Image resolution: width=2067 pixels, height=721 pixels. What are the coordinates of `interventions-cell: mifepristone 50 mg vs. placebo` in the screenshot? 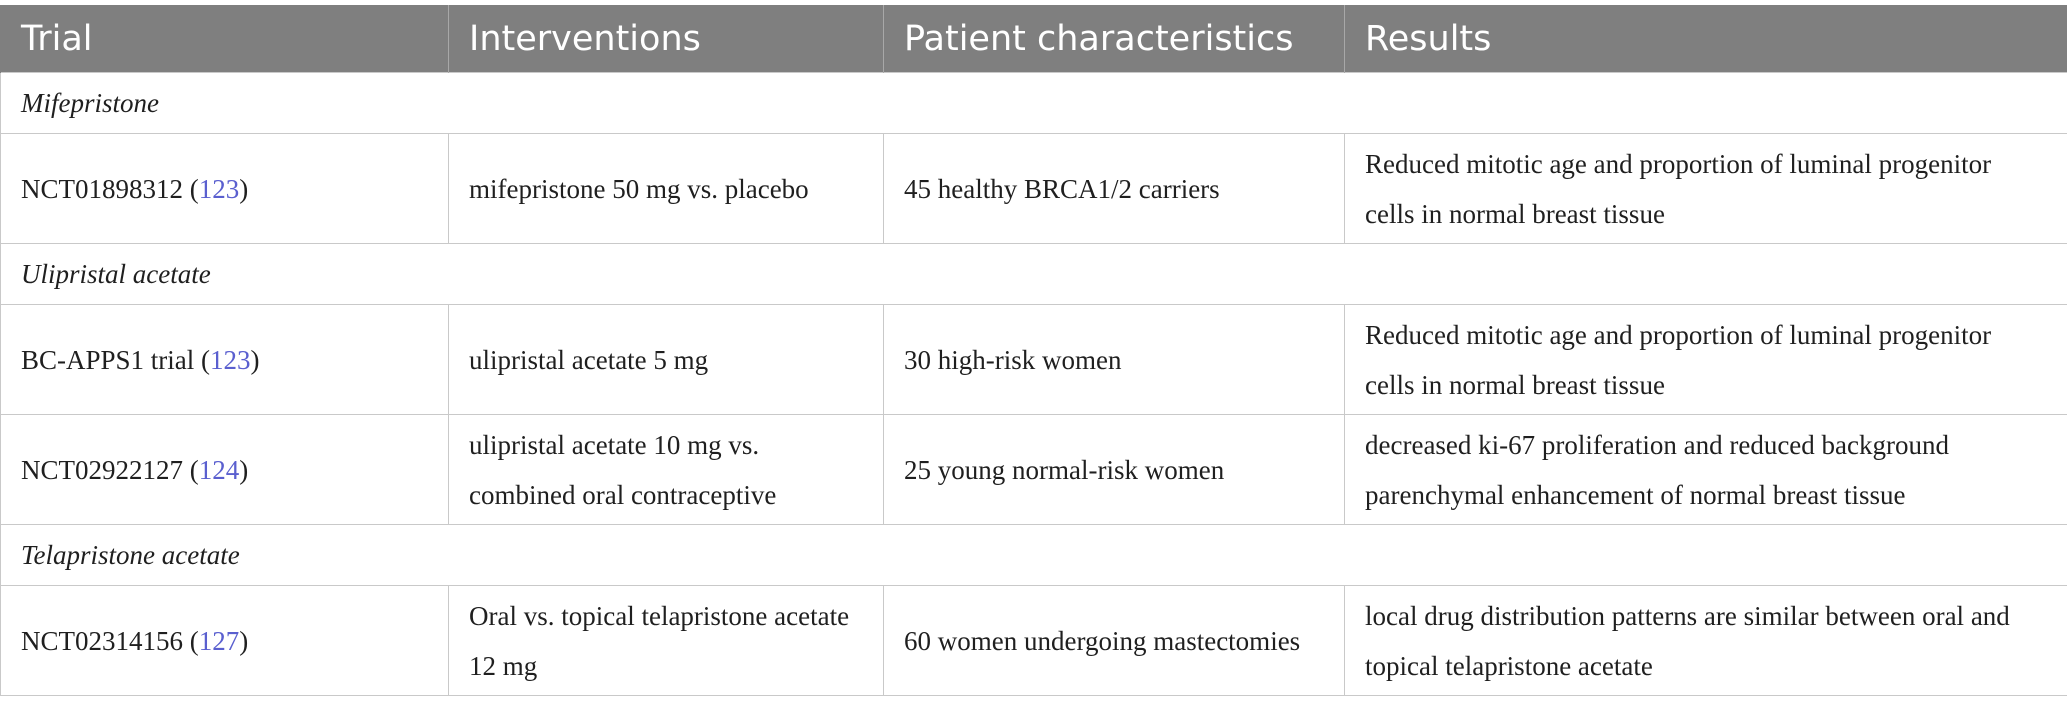 It's located at (666, 188).